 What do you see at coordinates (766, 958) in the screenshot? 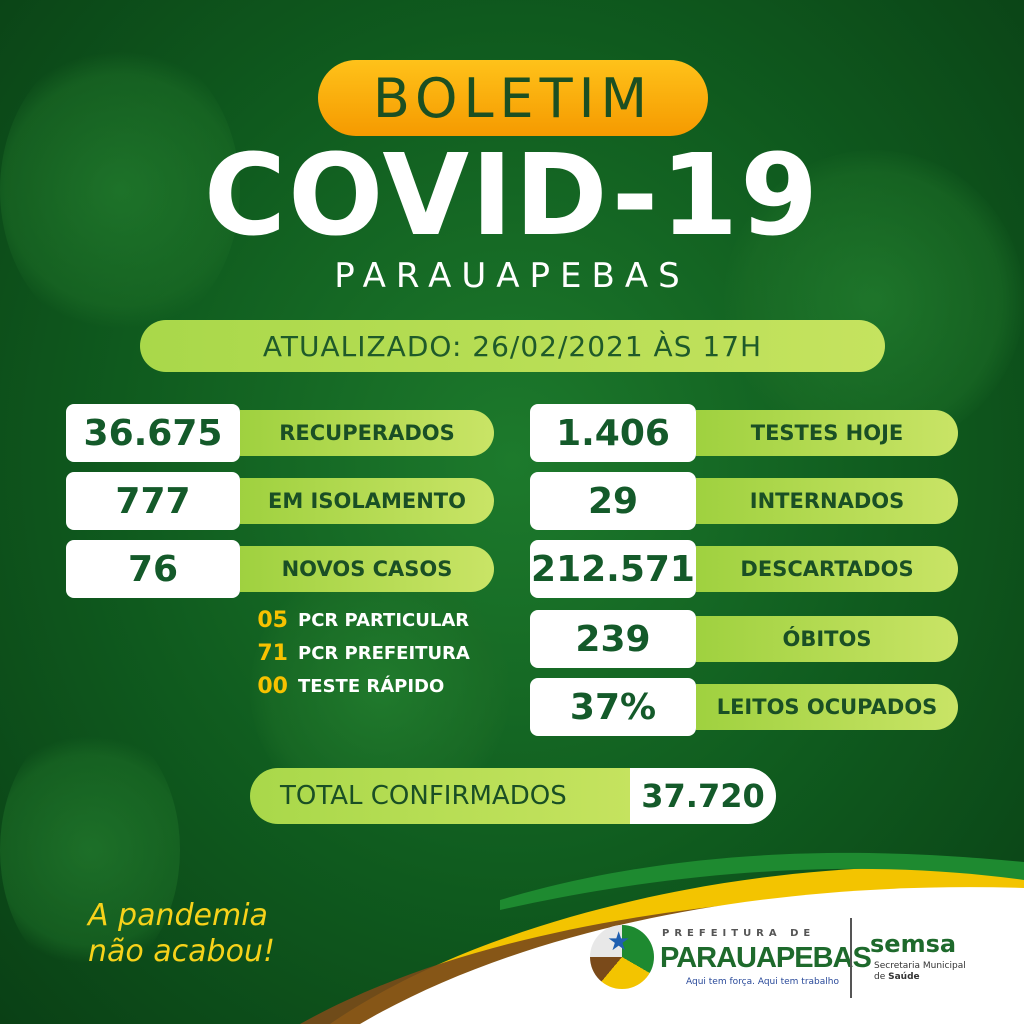
I see `prefeitura-name: PARAUAPEBAS` at bounding box center [766, 958].